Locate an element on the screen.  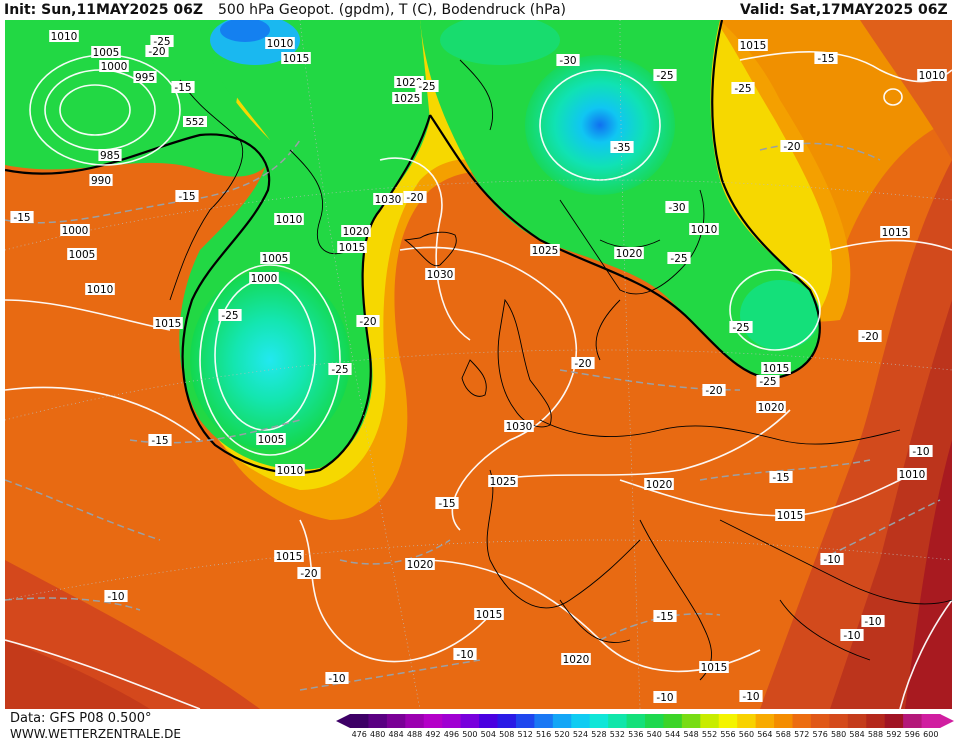
field-552-nw is located at coordinates (139, 98).